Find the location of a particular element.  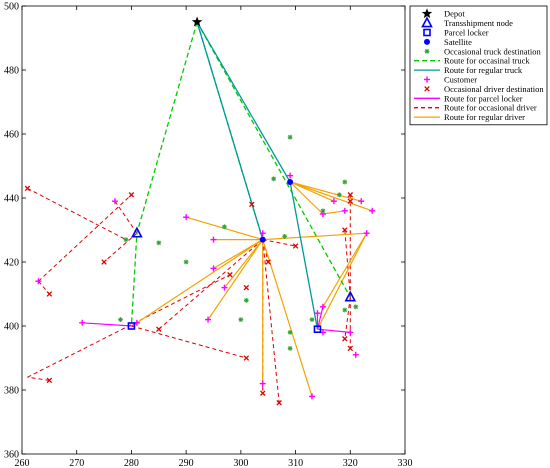

legend-item-locker: Parcel locker is located at coordinates (456, 33).